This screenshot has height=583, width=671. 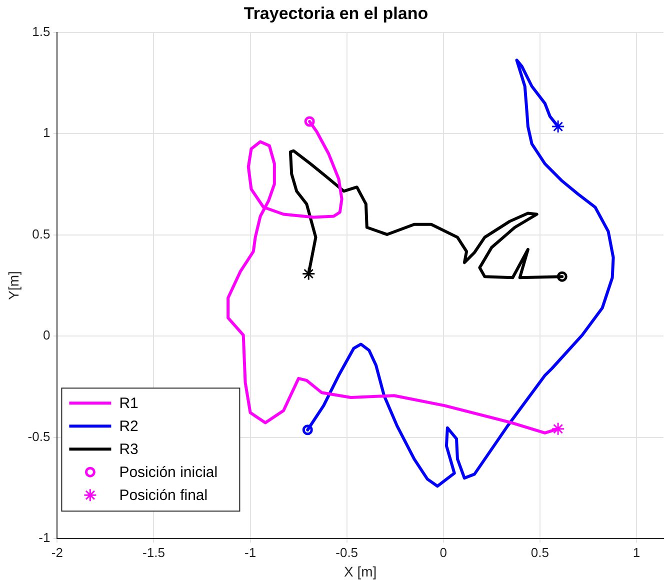 I want to click on x-tick-label: -0.5, so click(x=347, y=552).